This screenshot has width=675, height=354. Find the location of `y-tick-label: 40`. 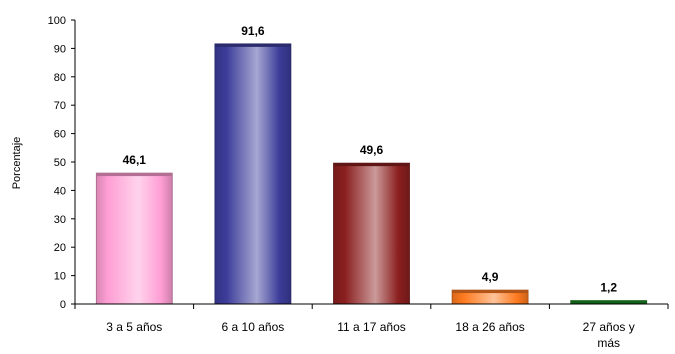

y-tick-label: 40 is located at coordinates (60, 191).